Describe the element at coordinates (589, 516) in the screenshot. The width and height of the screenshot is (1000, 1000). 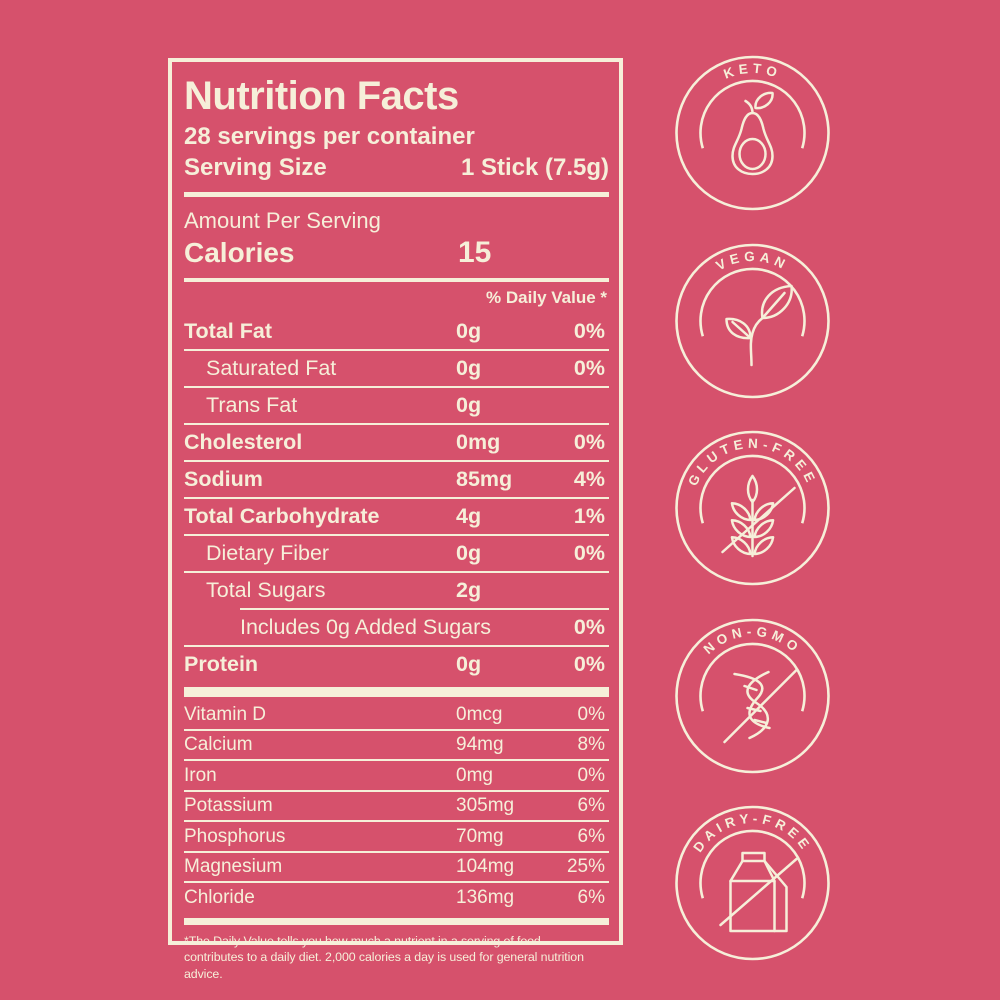
I see `nutrient-dv: 1%` at that location.